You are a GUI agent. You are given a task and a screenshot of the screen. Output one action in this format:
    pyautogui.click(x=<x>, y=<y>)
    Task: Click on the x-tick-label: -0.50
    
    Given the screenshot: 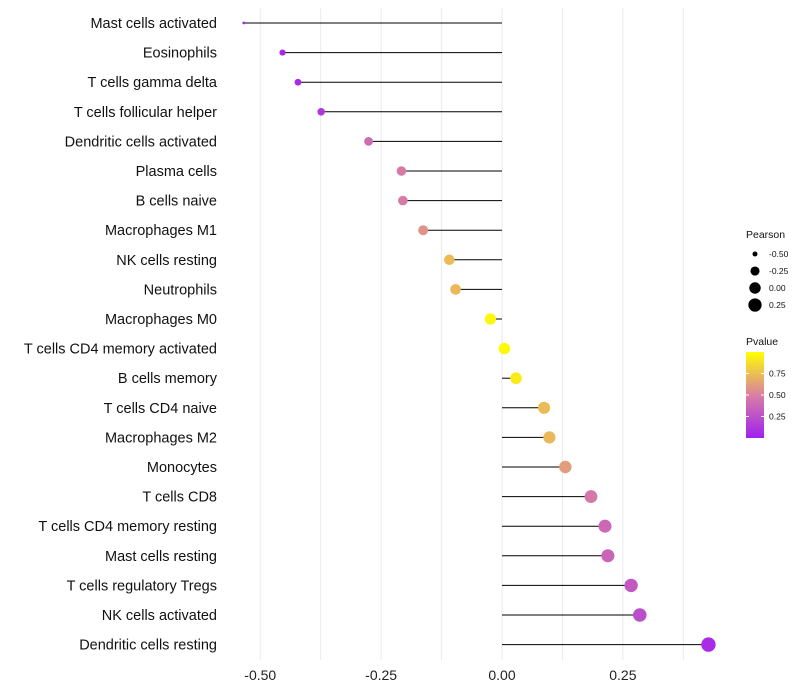 What is the action you would take?
    pyautogui.click(x=260, y=675)
    